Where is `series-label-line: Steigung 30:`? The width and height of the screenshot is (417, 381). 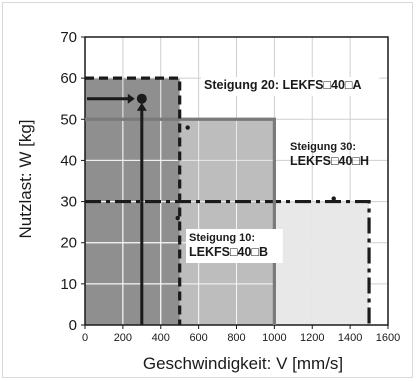
series-label-line: Steigung 30: is located at coordinates (323, 147).